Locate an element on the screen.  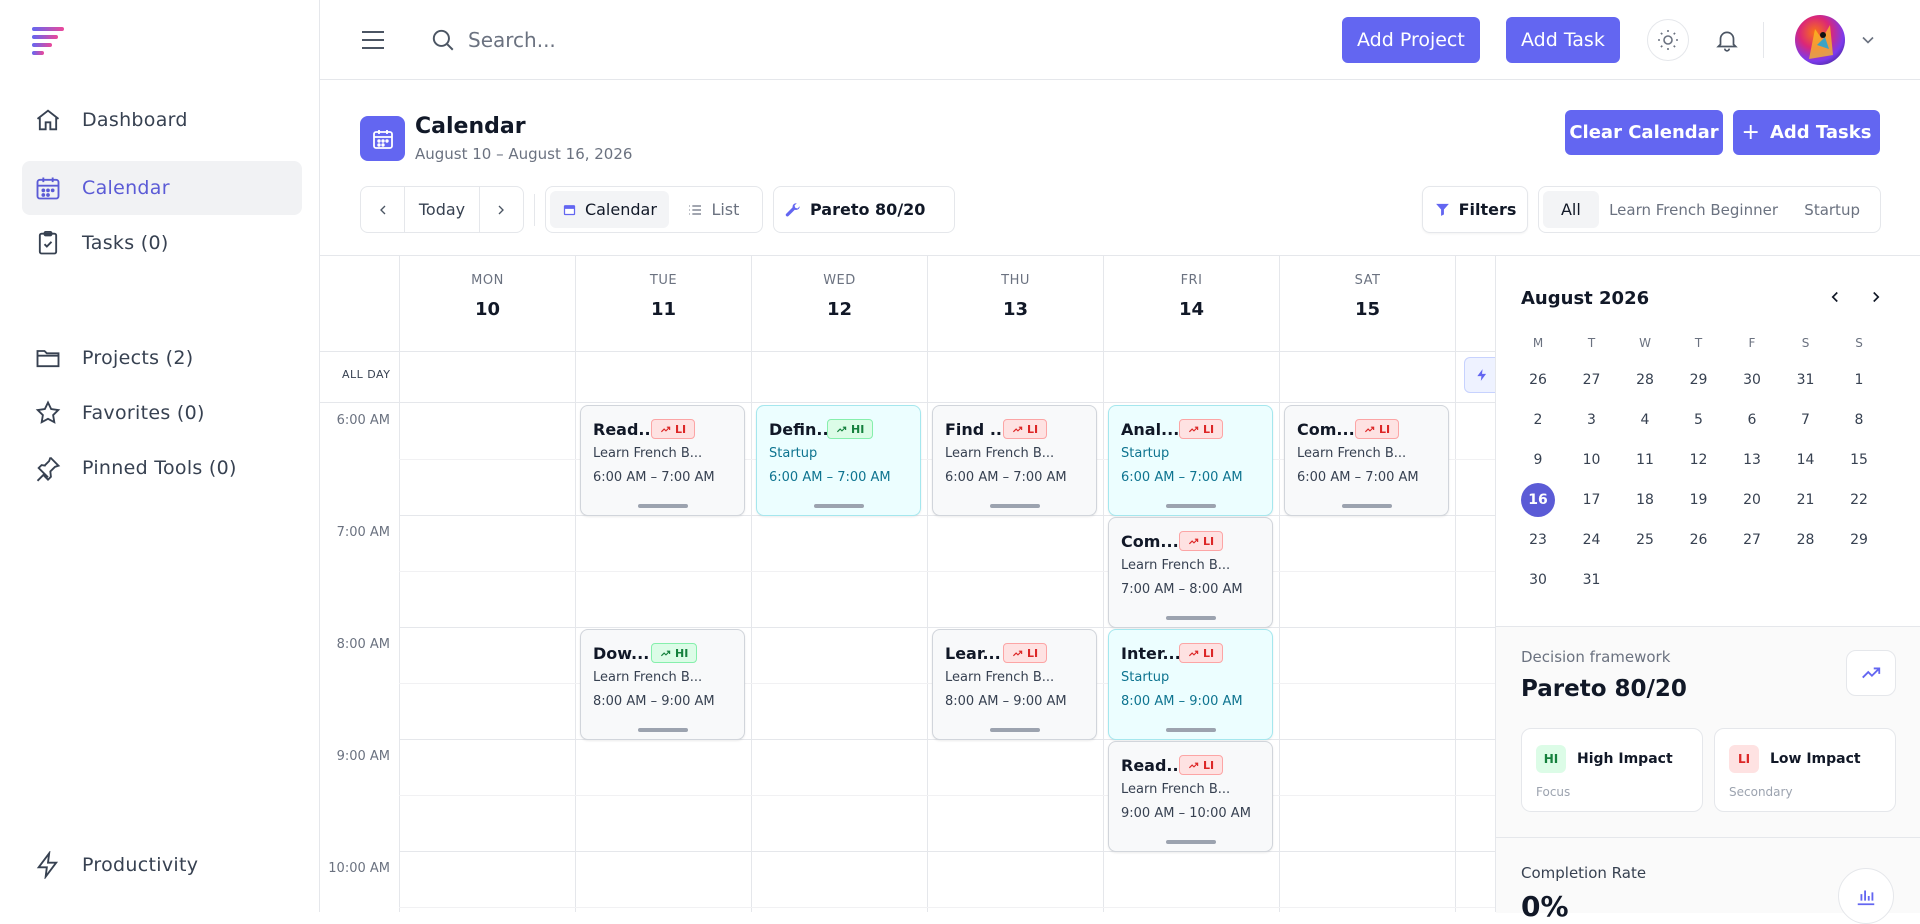
event-card: Anal... LI Startup 6:00 AM – 7:00 AM is located at coordinates (1190, 460).